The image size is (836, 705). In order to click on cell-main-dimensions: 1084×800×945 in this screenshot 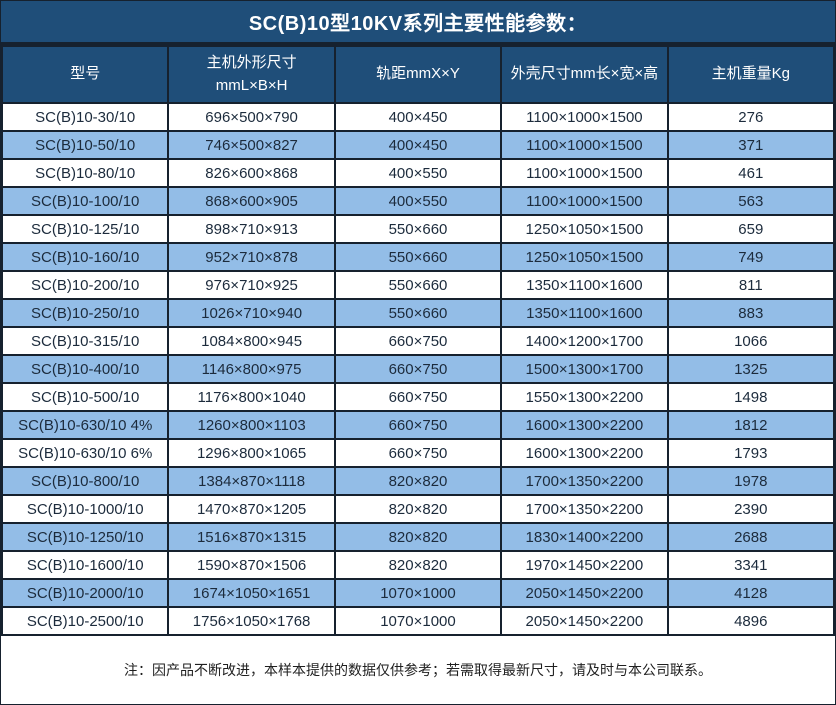, I will do `click(251, 341)`.